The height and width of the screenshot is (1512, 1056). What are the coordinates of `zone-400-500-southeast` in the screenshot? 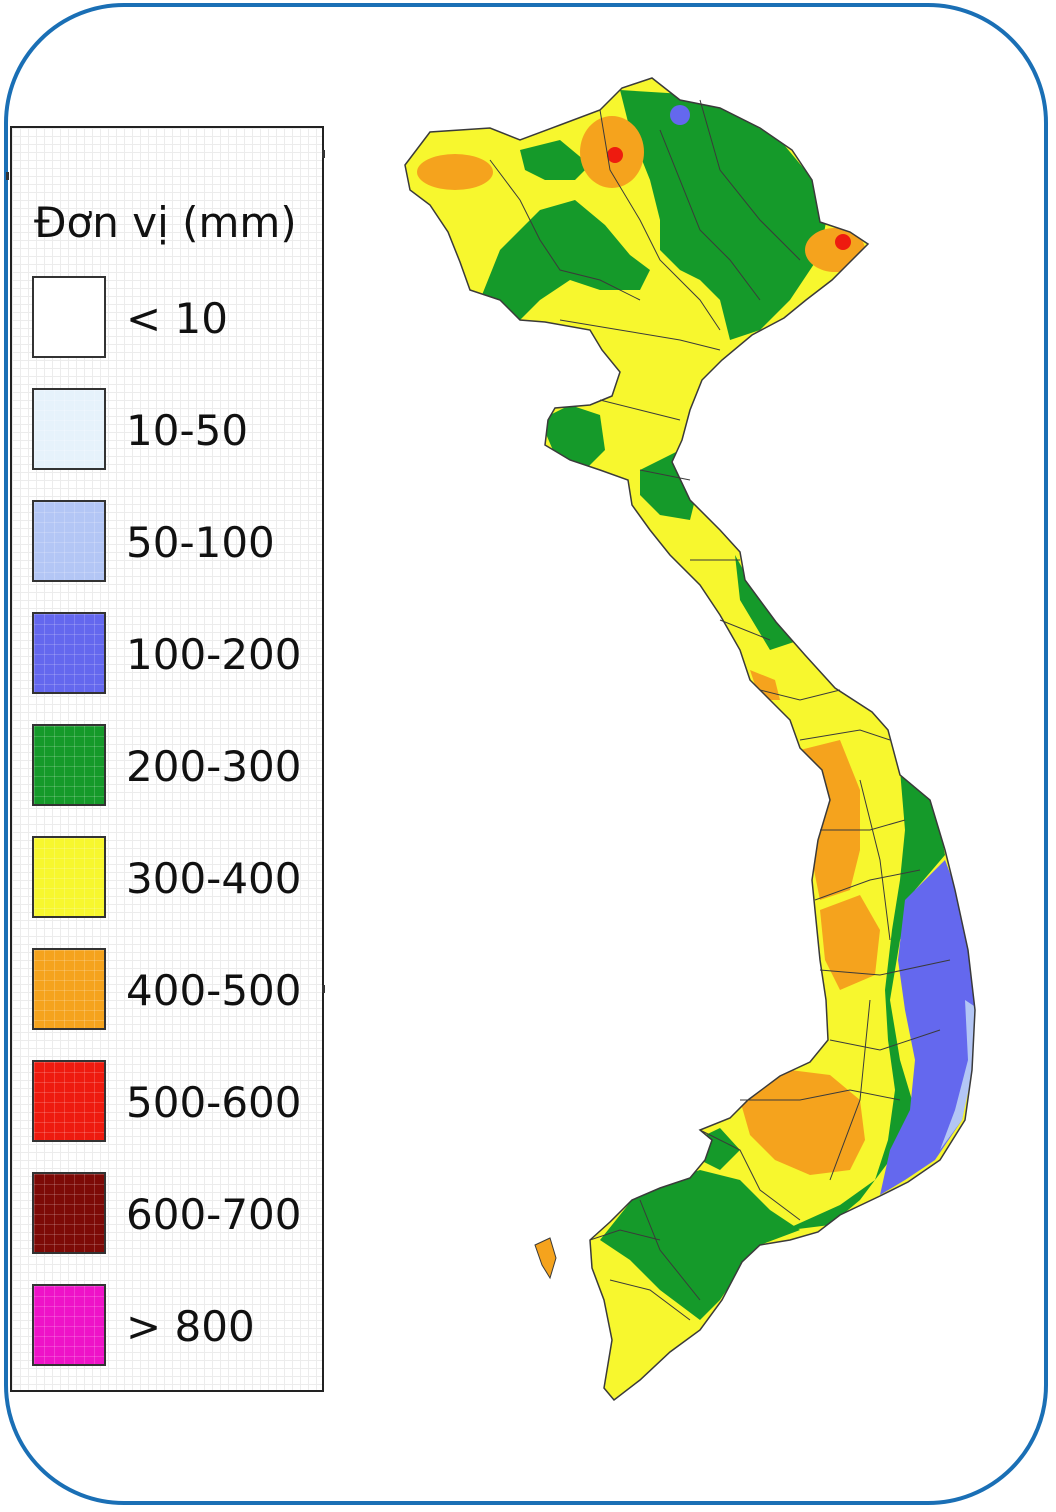 It's located at (802, 1122).